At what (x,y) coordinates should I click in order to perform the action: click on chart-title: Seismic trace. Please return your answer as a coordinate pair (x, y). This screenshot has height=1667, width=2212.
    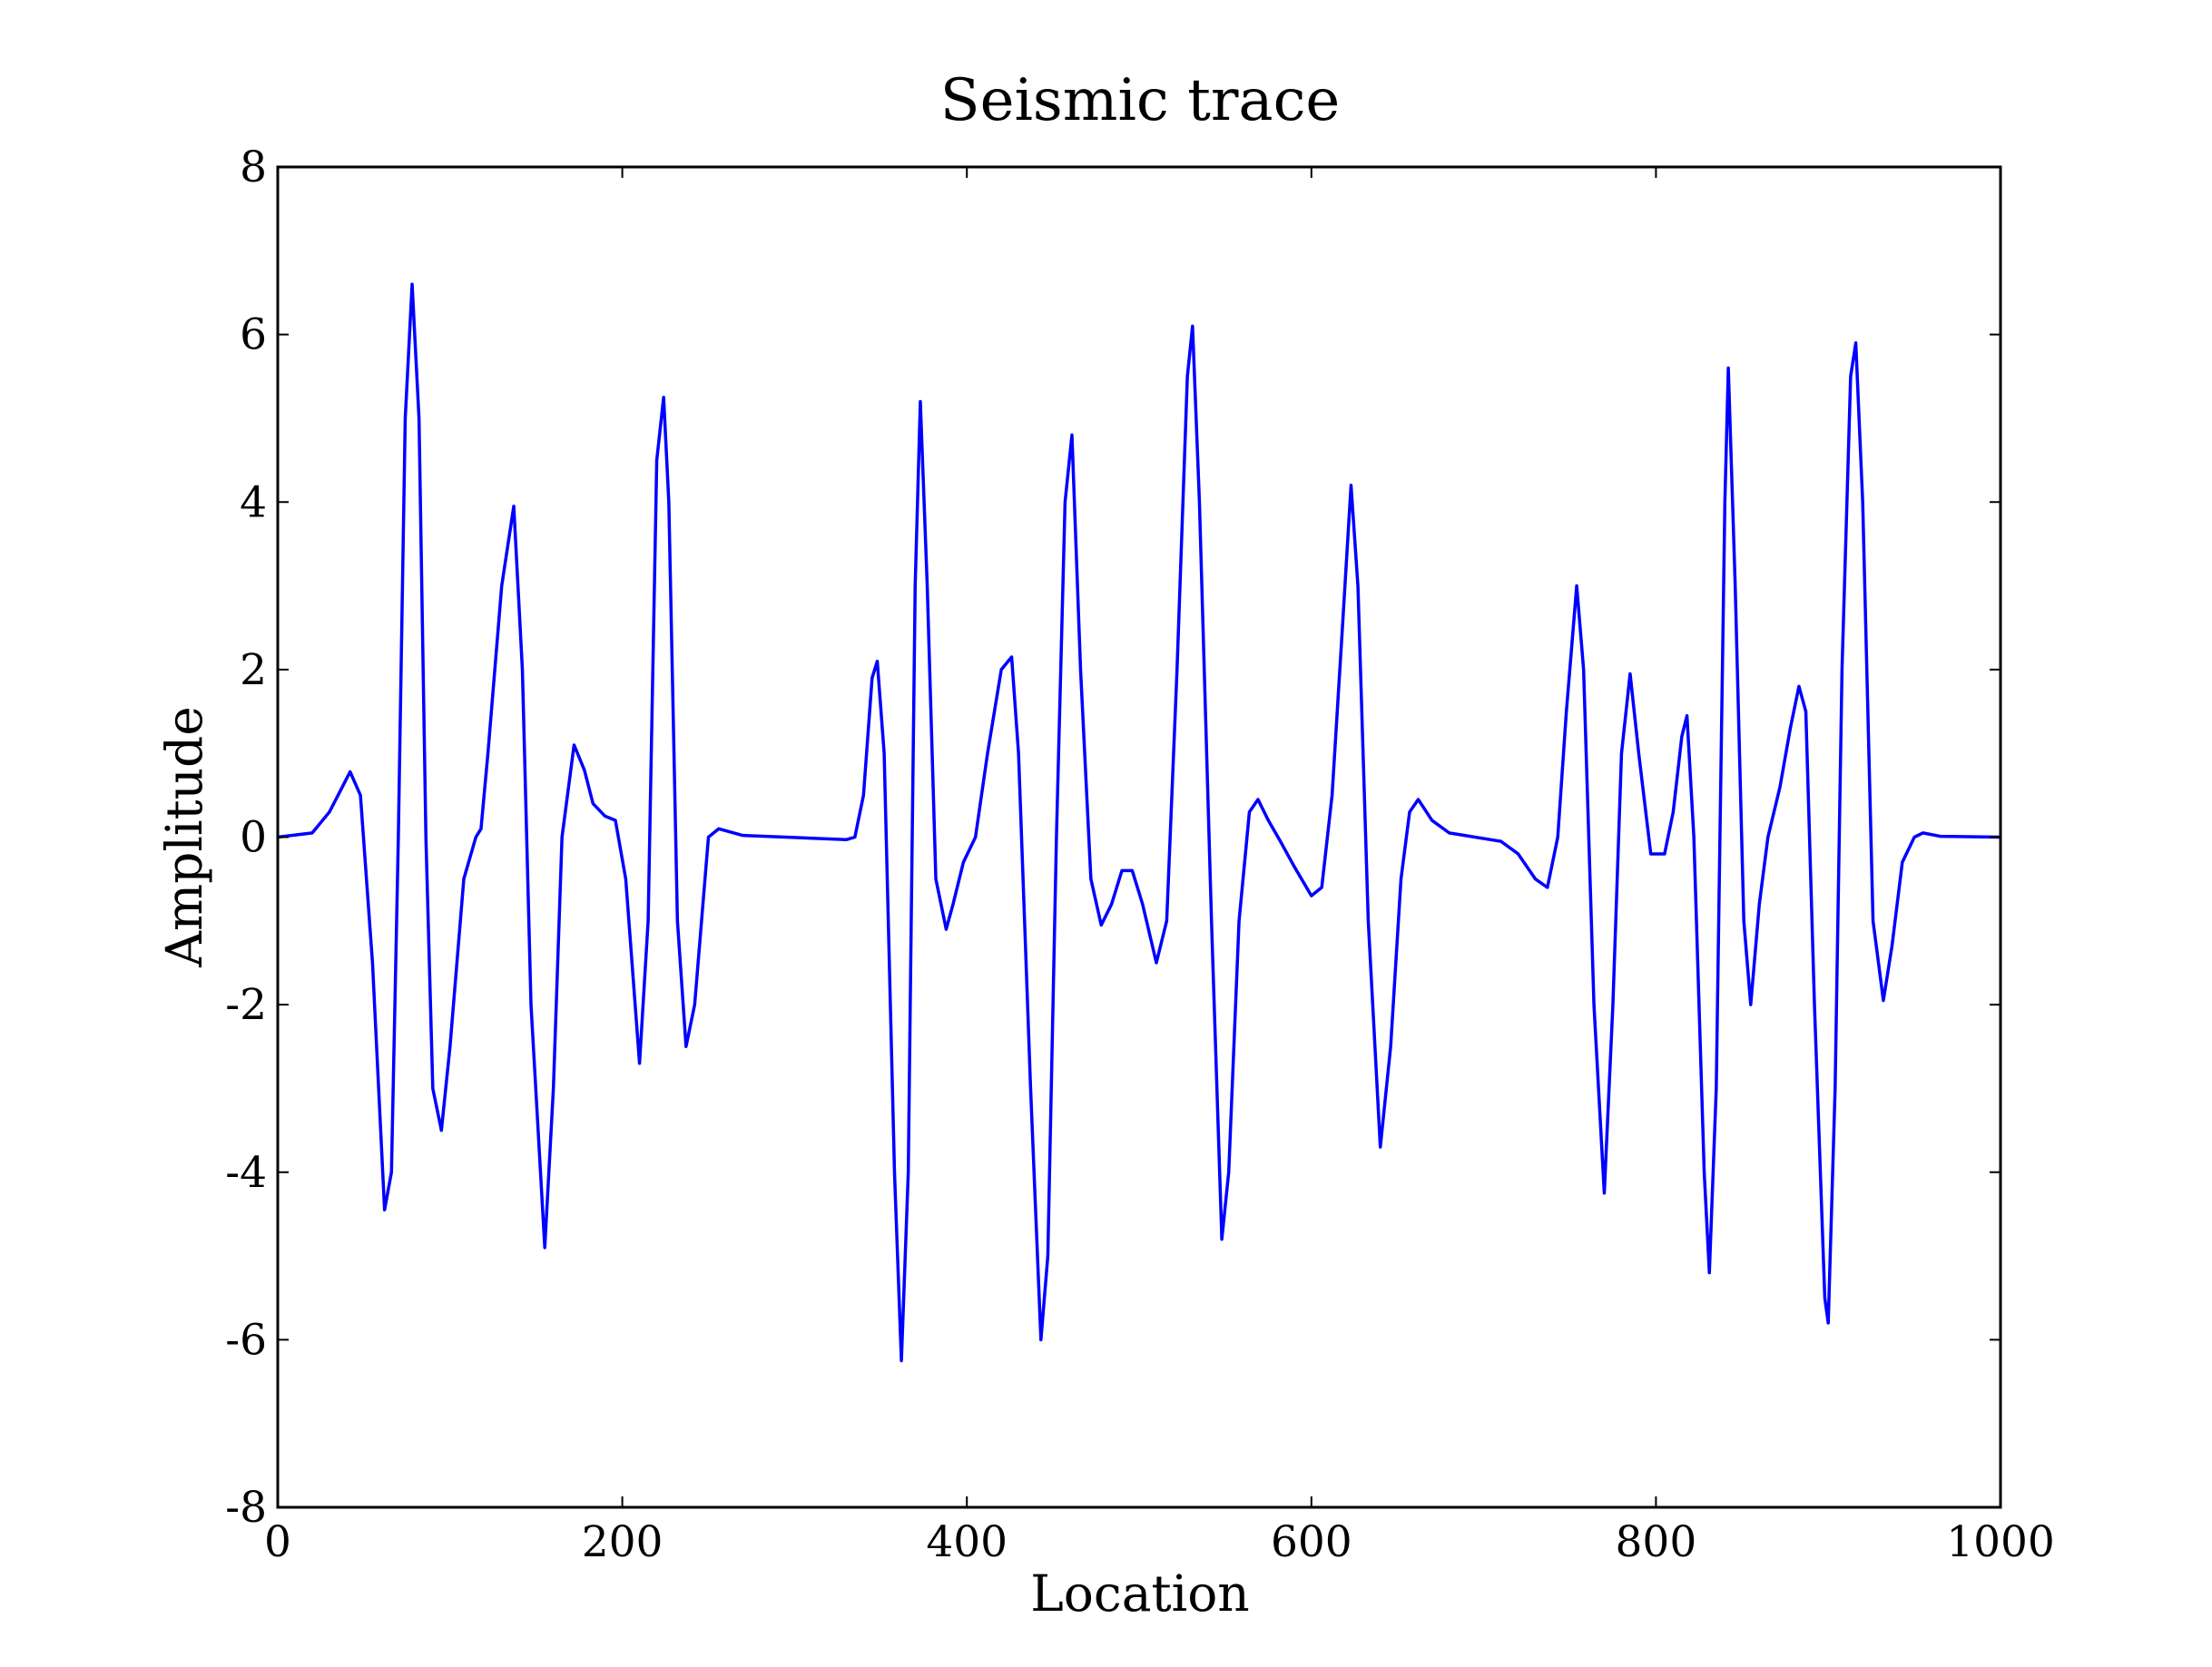
    Looking at the image, I should click on (1140, 101).